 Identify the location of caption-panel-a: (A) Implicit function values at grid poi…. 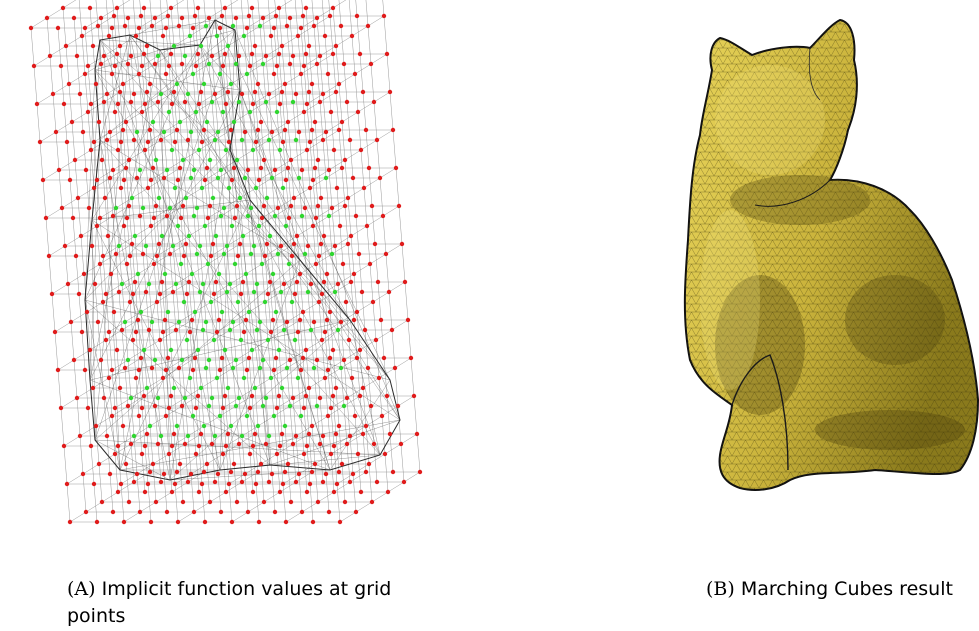
(232, 603).